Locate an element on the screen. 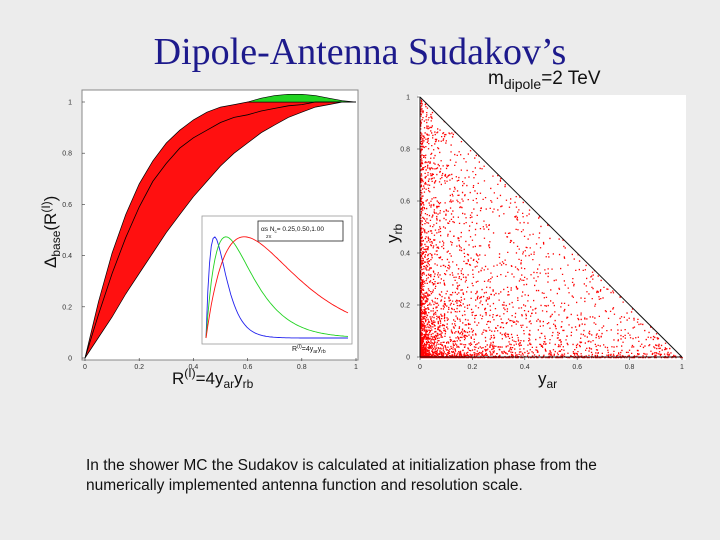 The width and height of the screenshot is (720, 540). scatter-y-ticks: 0 0.2 0.4 0.6 0.8 1 is located at coordinates (410, 228).